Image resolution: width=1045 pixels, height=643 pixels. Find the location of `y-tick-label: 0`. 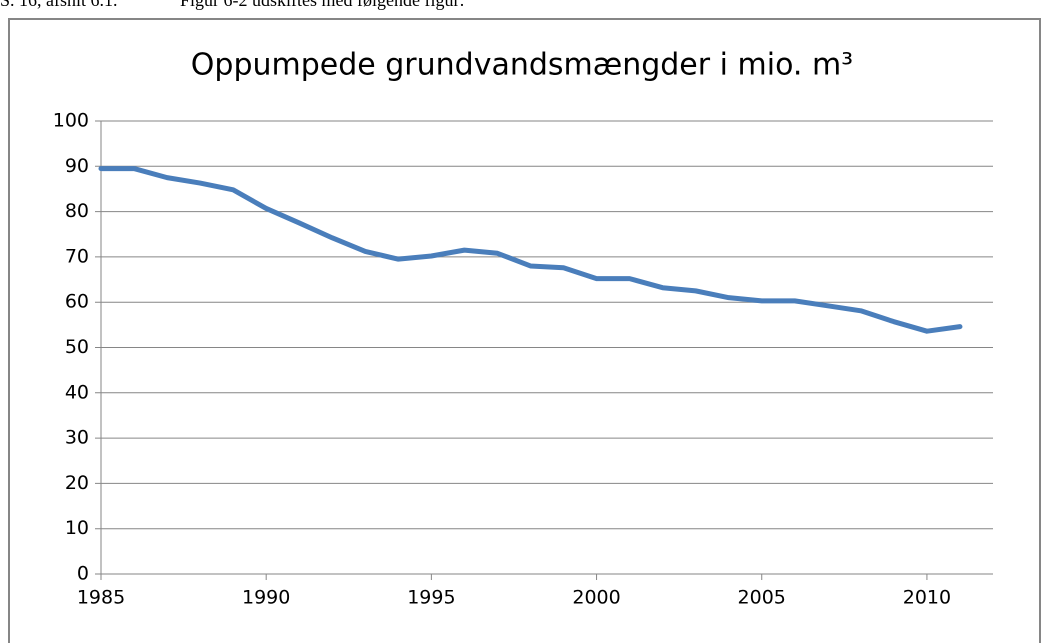

y-tick-label: 0 is located at coordinates (83, 574).